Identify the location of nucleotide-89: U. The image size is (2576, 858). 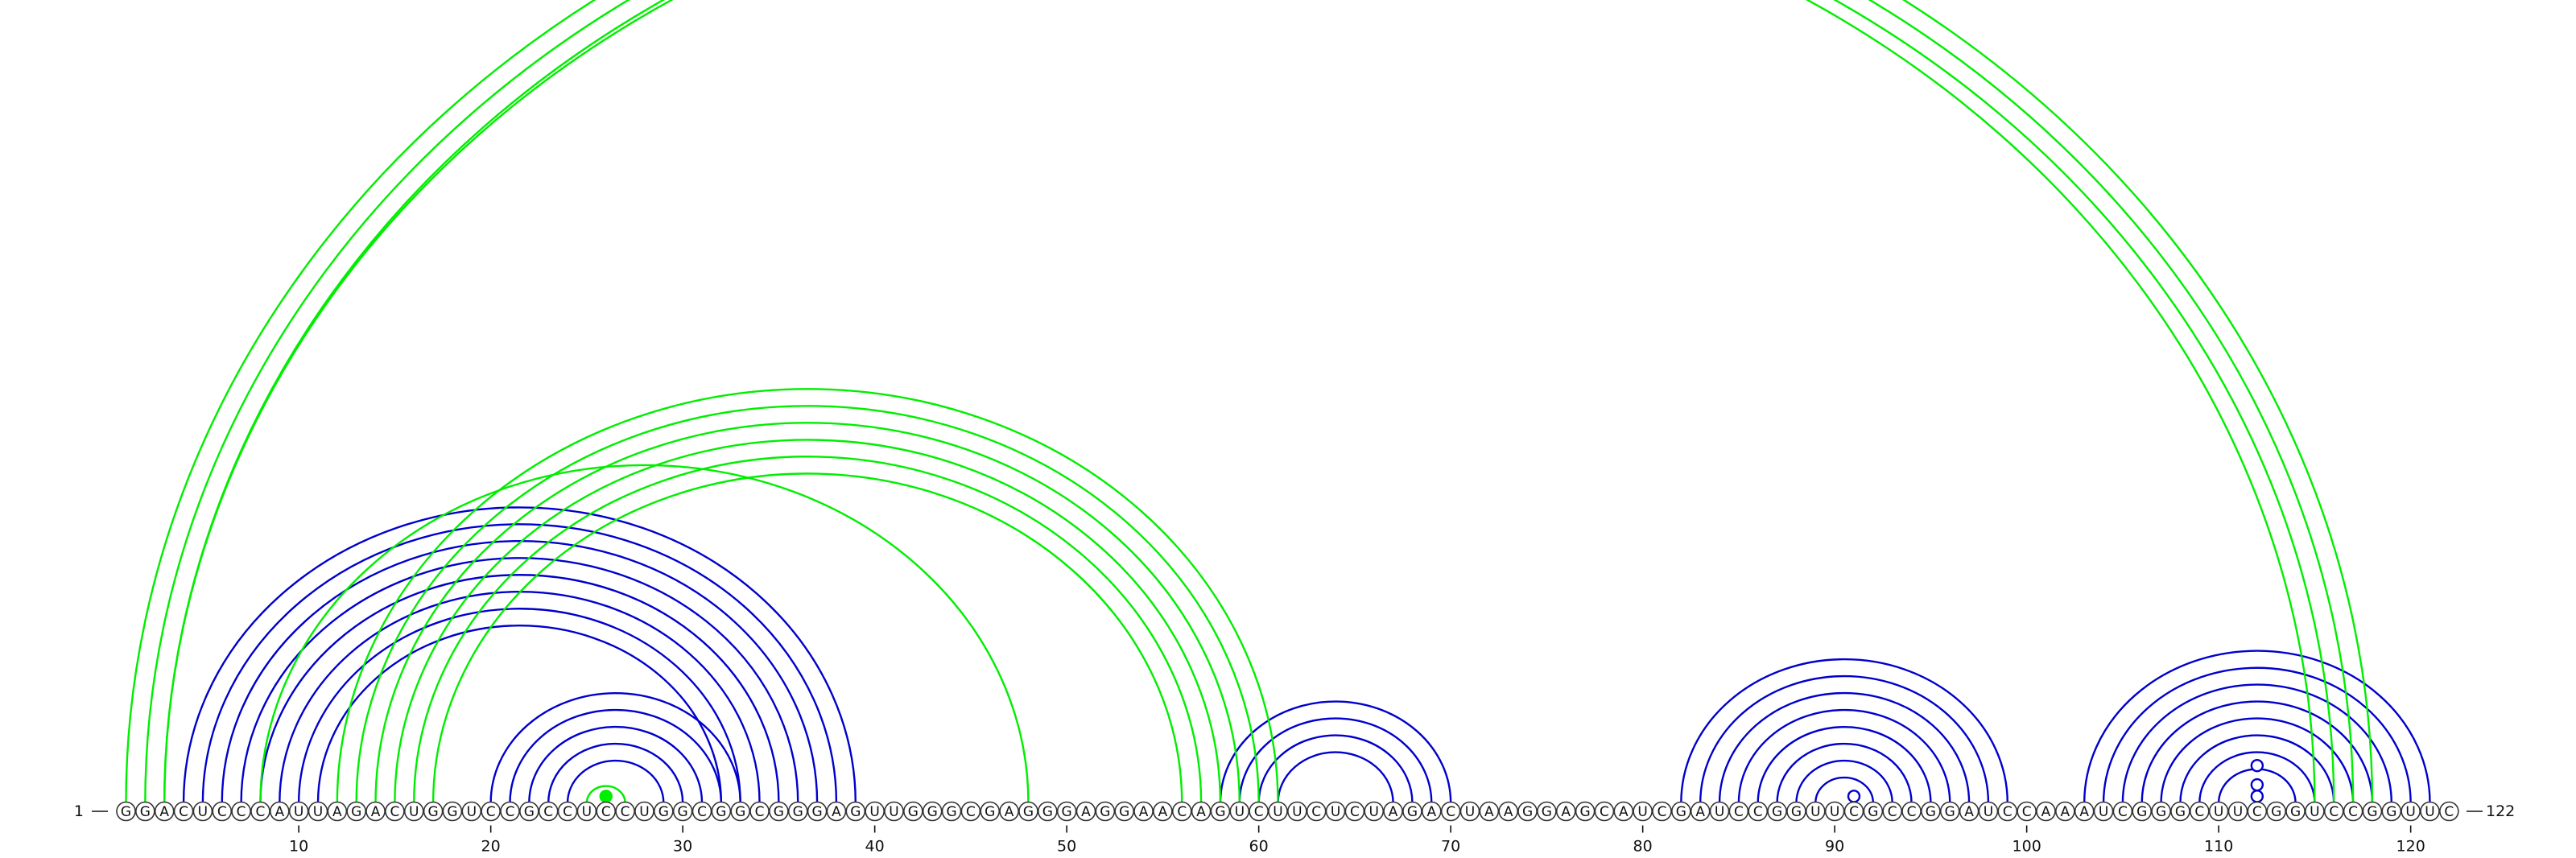
(1815, 812).